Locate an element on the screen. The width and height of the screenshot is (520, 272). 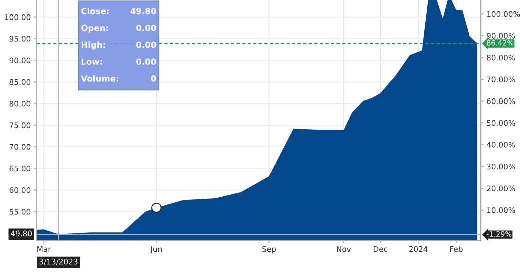
text: High: 0.00 is located at coordinates (119, 46).